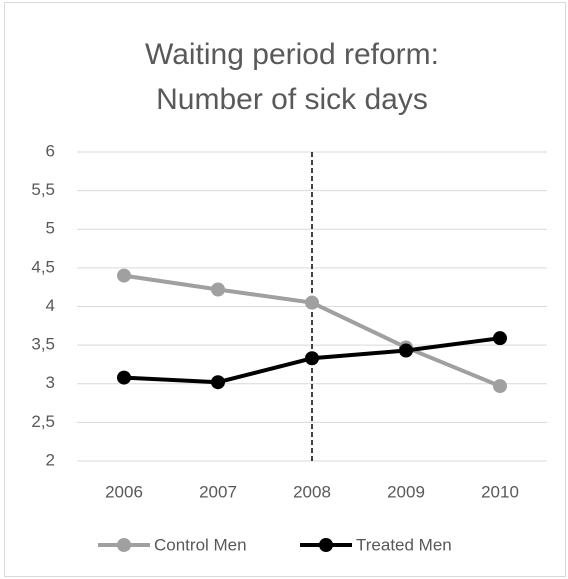 Image resolution: width=568 pixels, height=579 pixels. What do you see at coordinates (43, 421) in the screenshot?
I see `y-tick-label: 2,5` at bounding box center [43, 421].